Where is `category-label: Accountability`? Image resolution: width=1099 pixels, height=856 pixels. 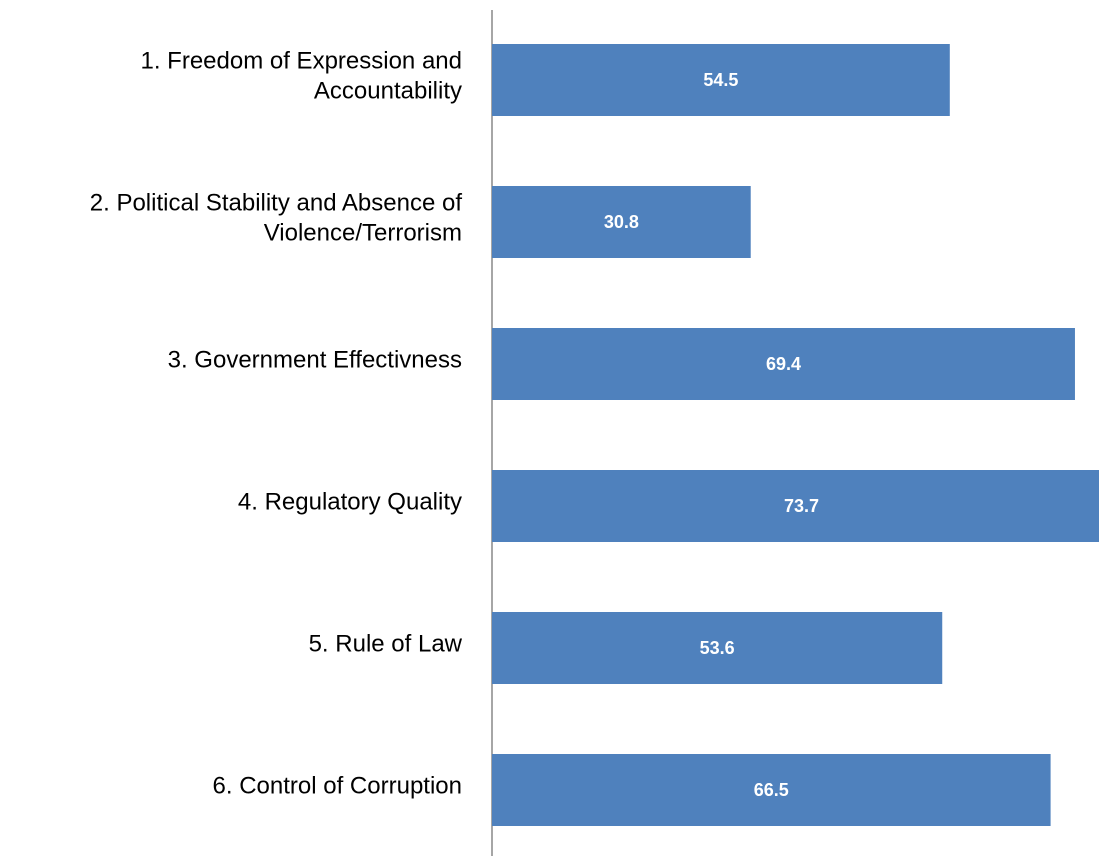
category-label: Accountability is located at coordinates (388, 90).